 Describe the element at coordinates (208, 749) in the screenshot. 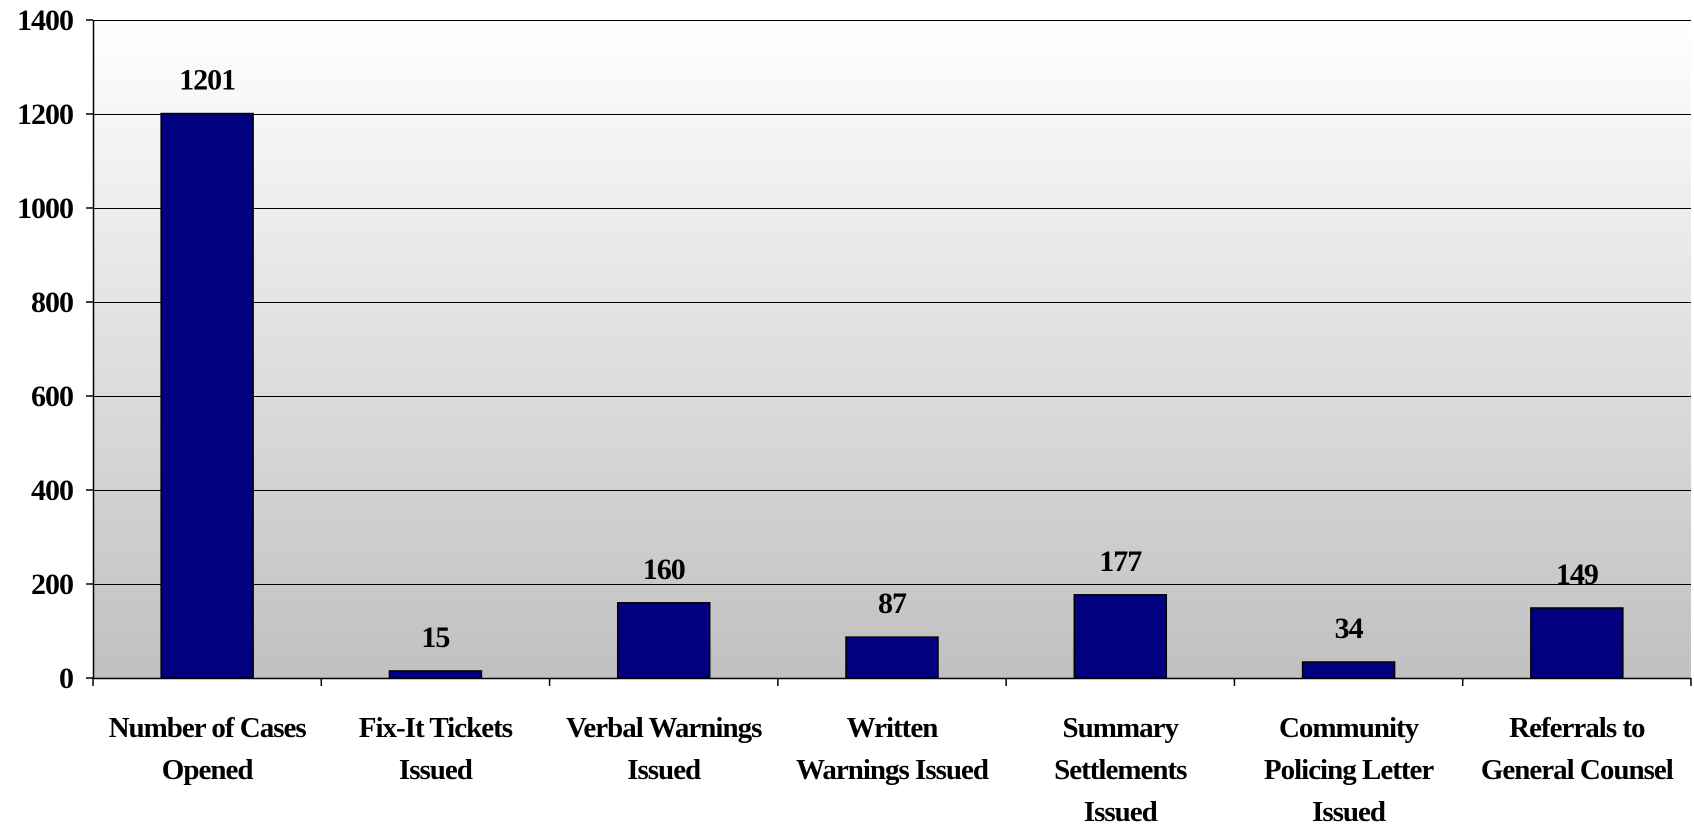

I see `category-label: Number of Cases Opened` at that location.